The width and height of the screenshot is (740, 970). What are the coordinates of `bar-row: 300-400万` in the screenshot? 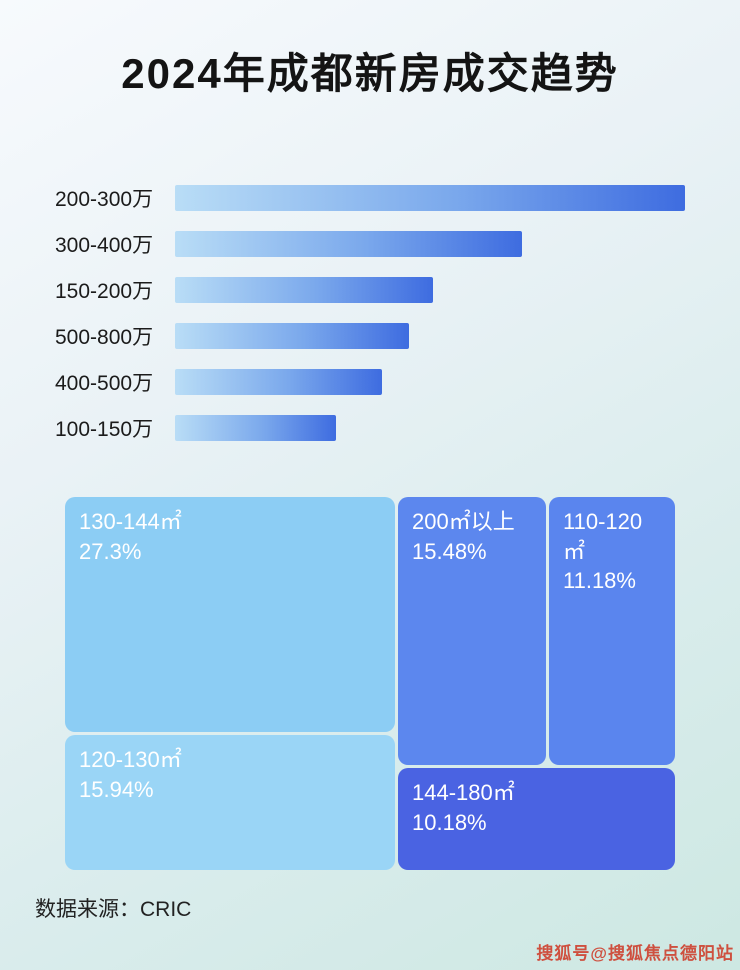 It's located at (370, 244).